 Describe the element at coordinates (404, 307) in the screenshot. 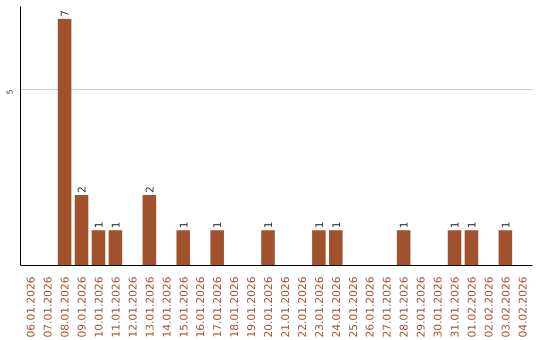

I see `x-tick-label: 28.01.2026` at that location.